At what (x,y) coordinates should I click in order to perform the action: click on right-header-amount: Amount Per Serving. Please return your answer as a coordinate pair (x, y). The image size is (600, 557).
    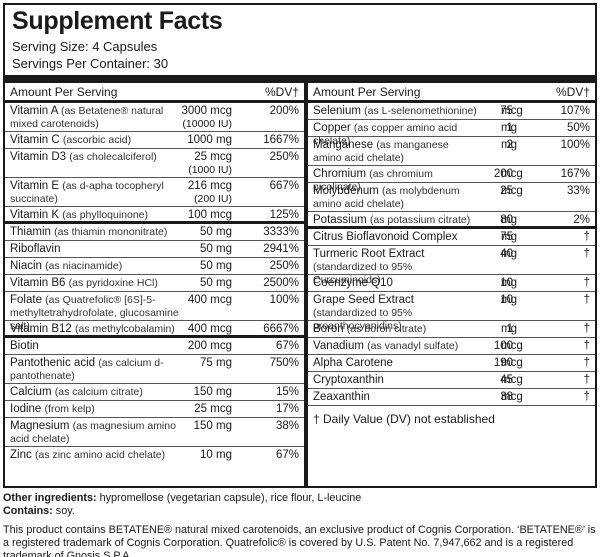
    Looking at the image, I should click on (367, 91).